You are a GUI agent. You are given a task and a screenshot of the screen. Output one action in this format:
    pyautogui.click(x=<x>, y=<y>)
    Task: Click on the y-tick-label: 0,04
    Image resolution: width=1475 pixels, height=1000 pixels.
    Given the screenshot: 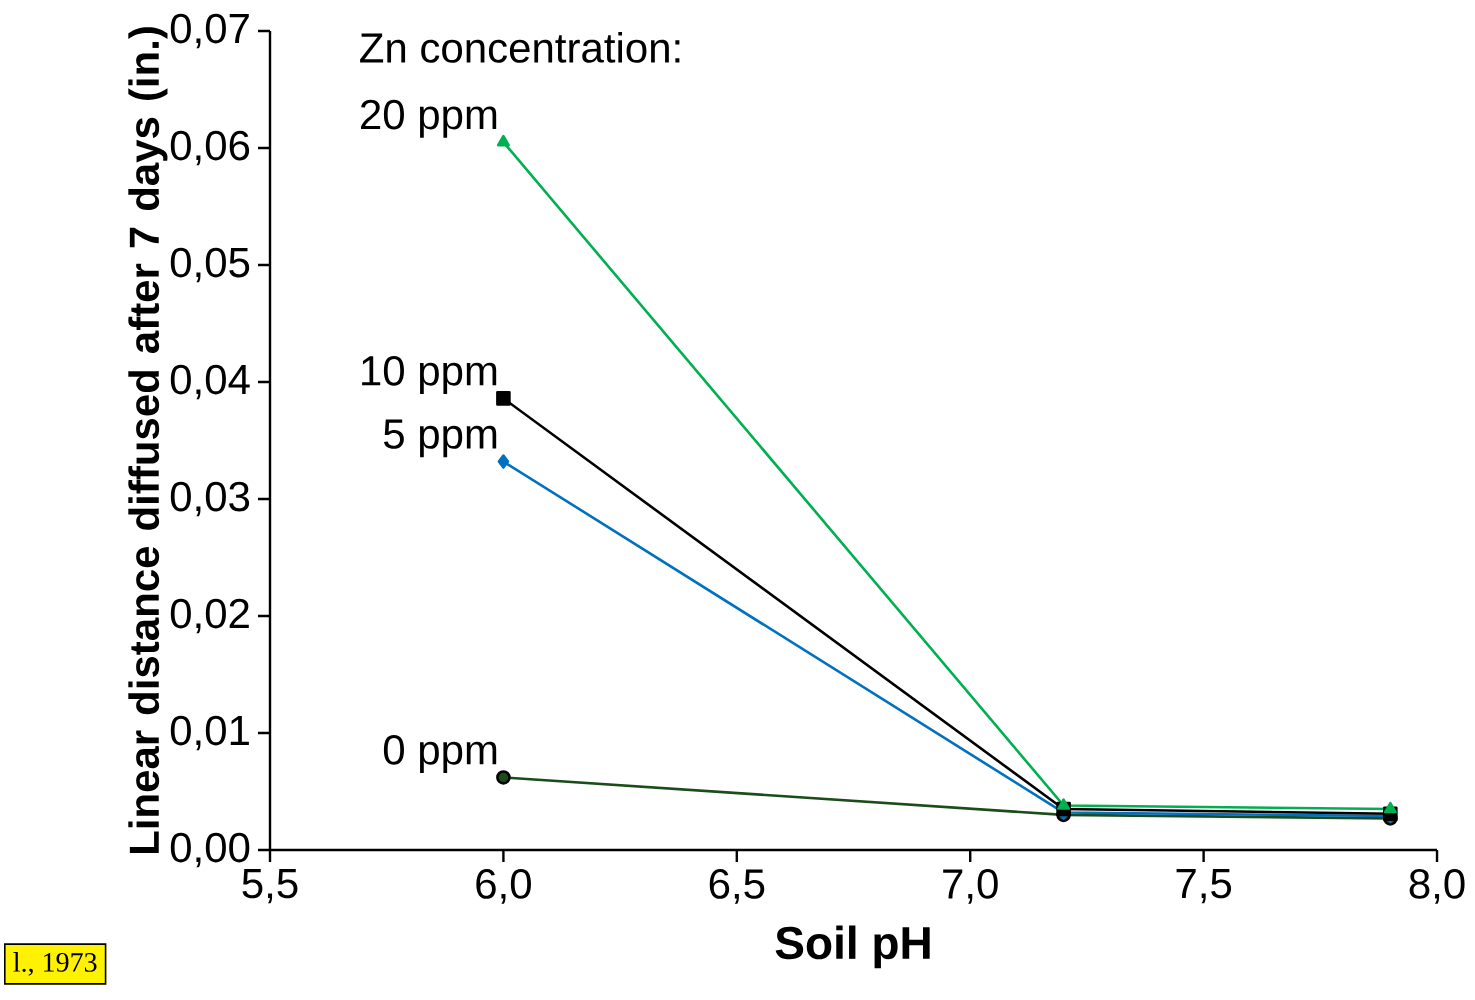 What is the action you would take?
    pyautogui.click(x=210, y=382)
    